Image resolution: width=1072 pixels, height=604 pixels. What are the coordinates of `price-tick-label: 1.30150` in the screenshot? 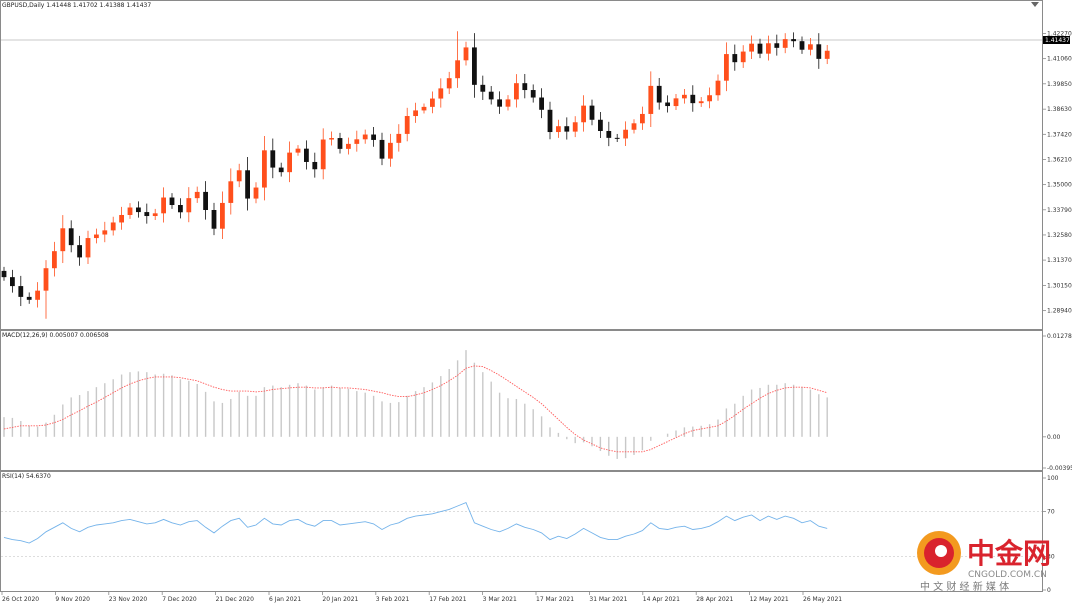 It's located at (1059, 285).